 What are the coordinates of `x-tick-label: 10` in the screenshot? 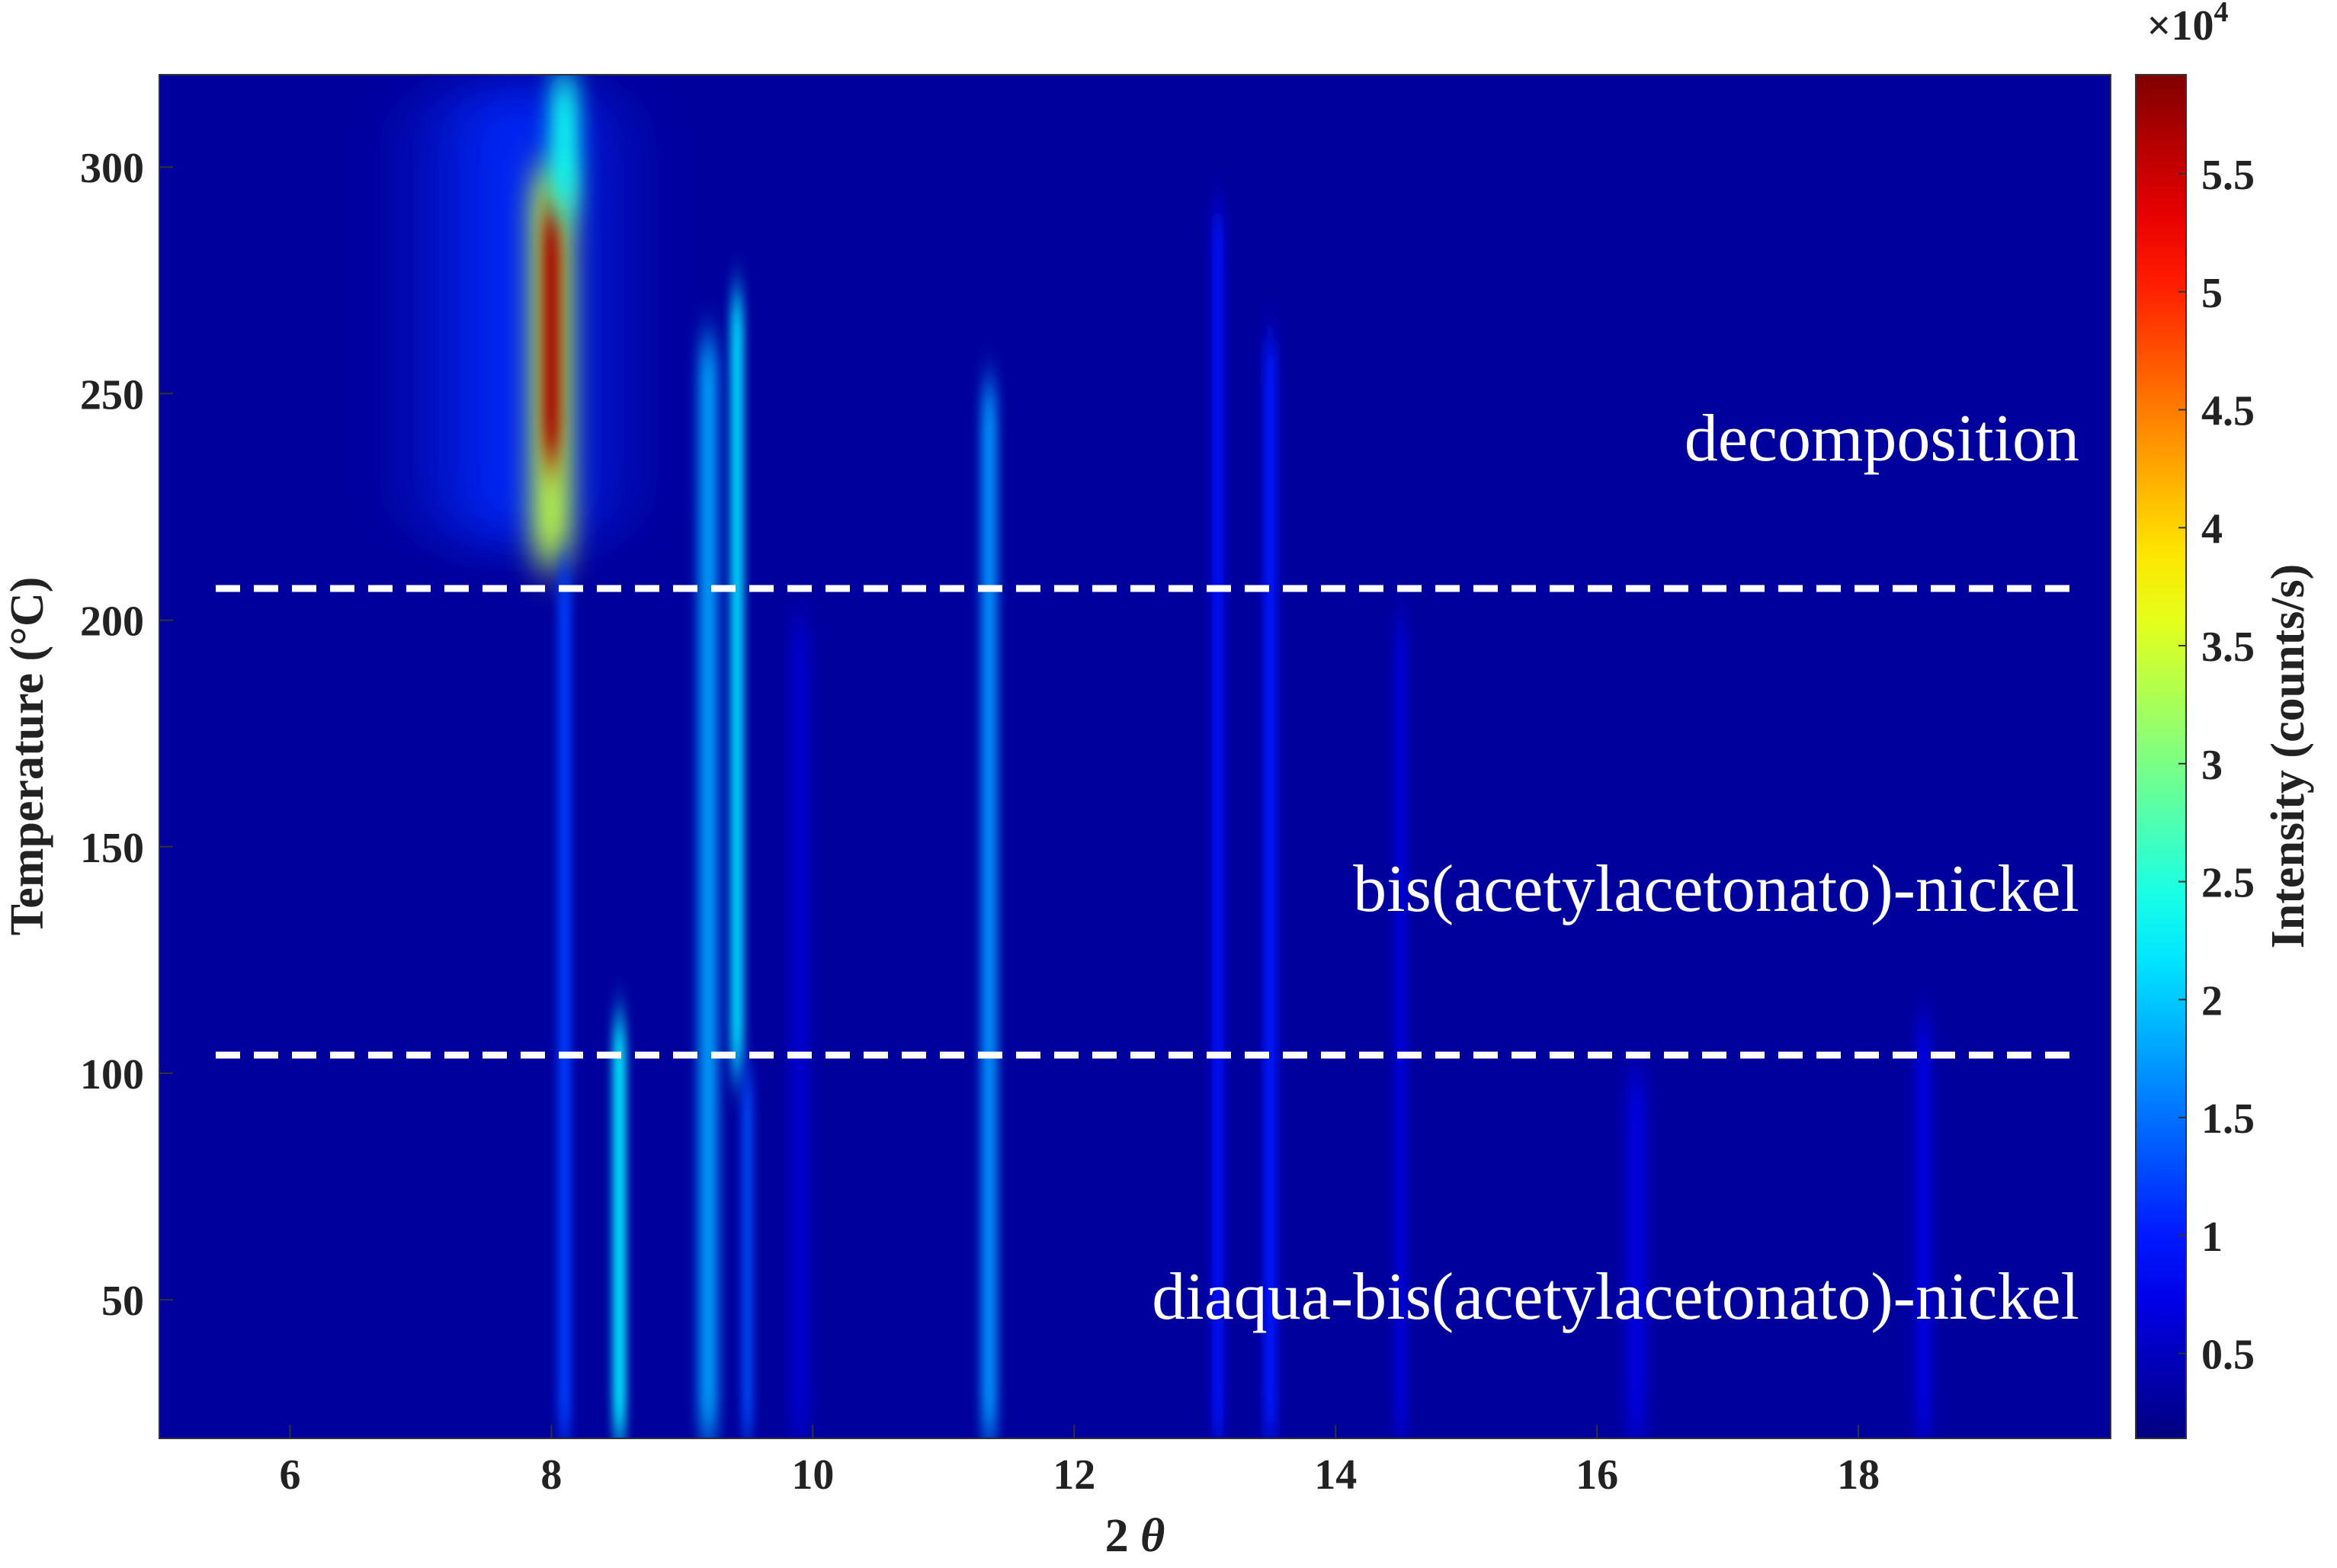 It's located at (812, 1475).